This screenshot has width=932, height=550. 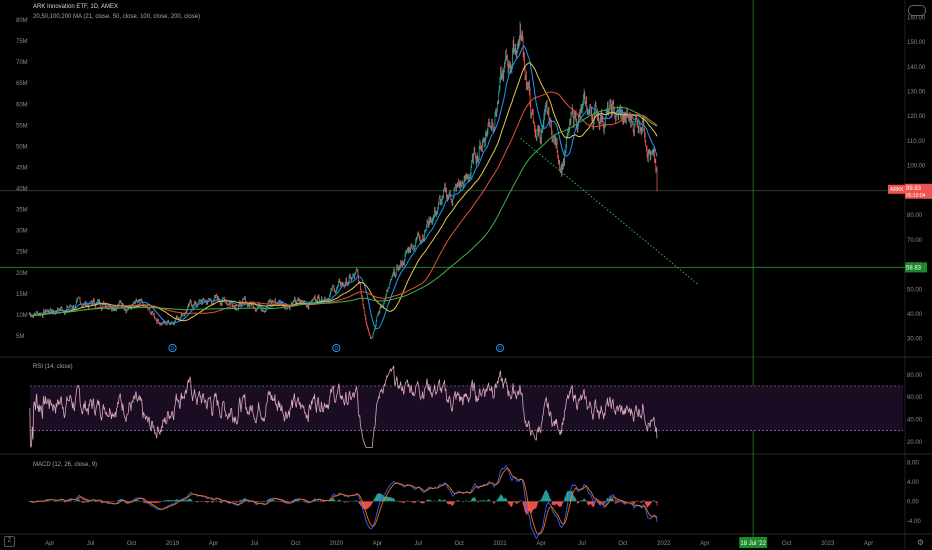 What do you see at coordinates (22, 295) in the screenshot?
I see `volume-scale-label: 15M` at bounding box center [22, 295].